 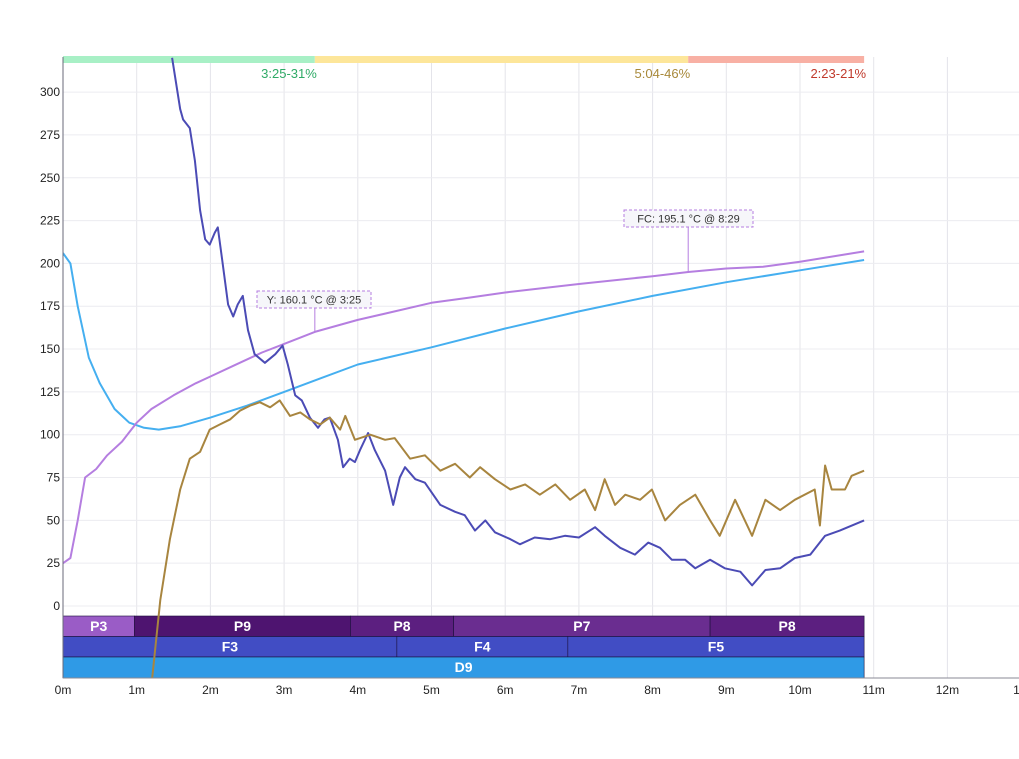 What do you see at coordinates (464, 667) in the screenshot?
I see `drum-segment-label: D9` at bounding box center [464, 667].